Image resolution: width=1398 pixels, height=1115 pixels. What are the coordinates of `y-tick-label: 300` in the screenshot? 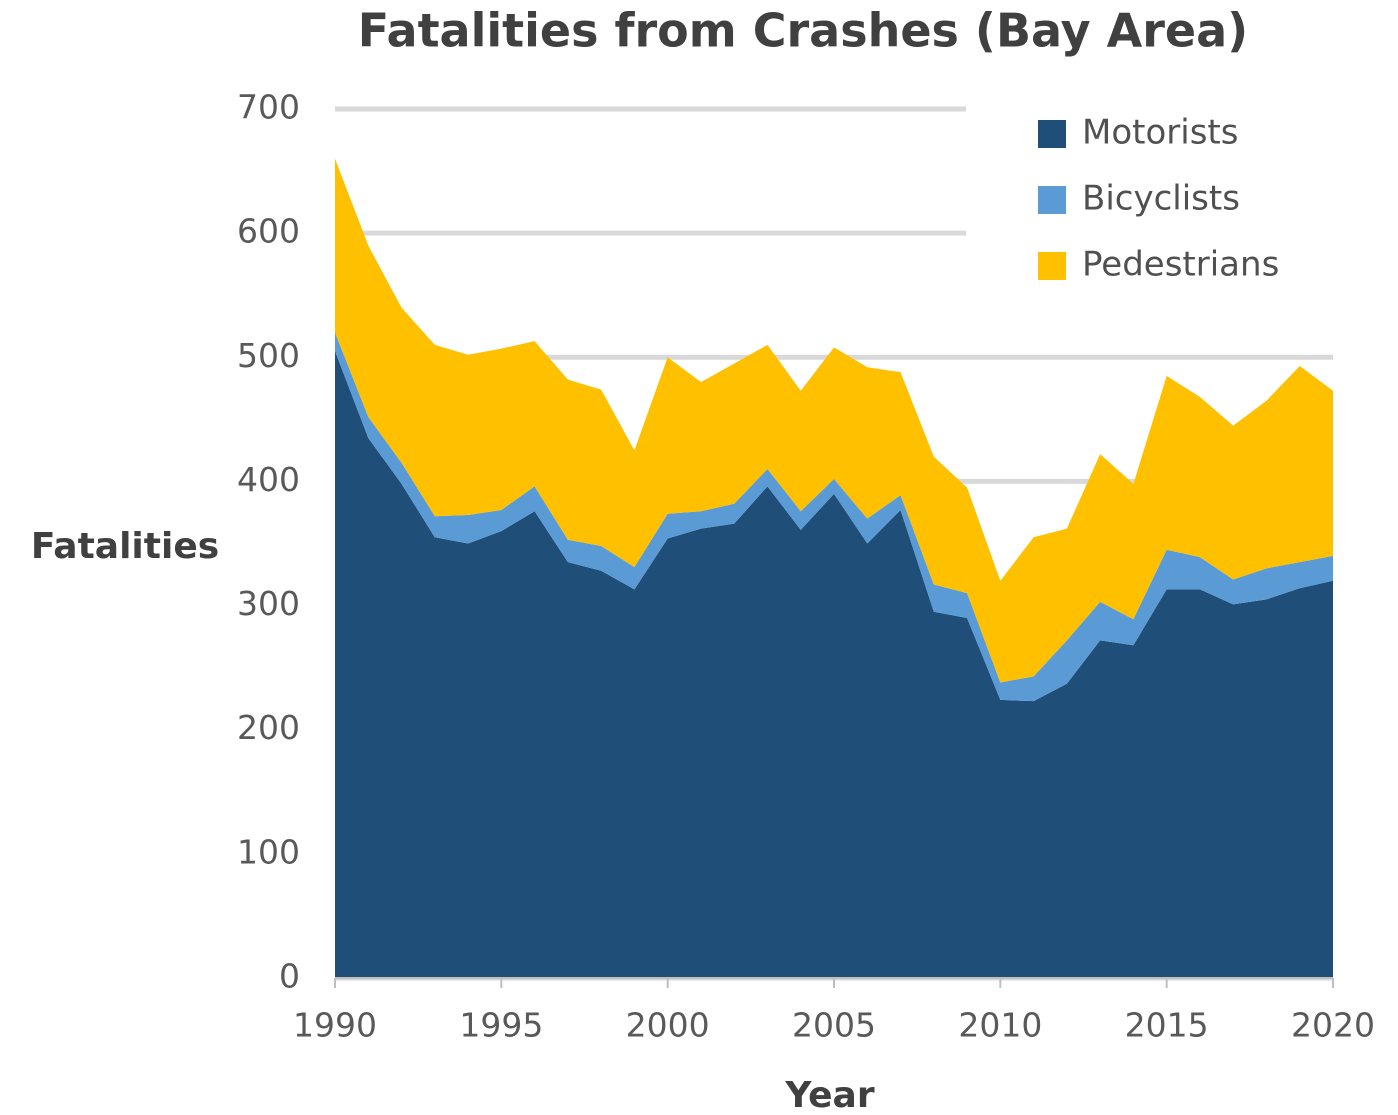 It's located at (268, 603).